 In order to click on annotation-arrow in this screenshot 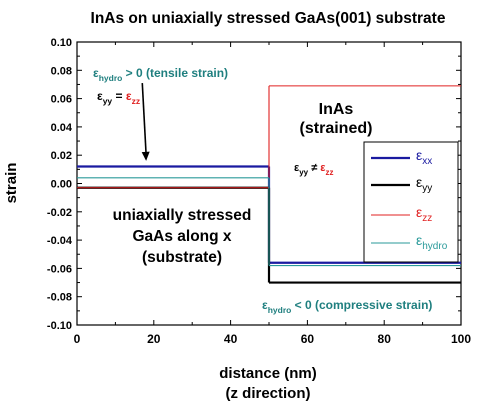, I will do `click(145, 121)`.